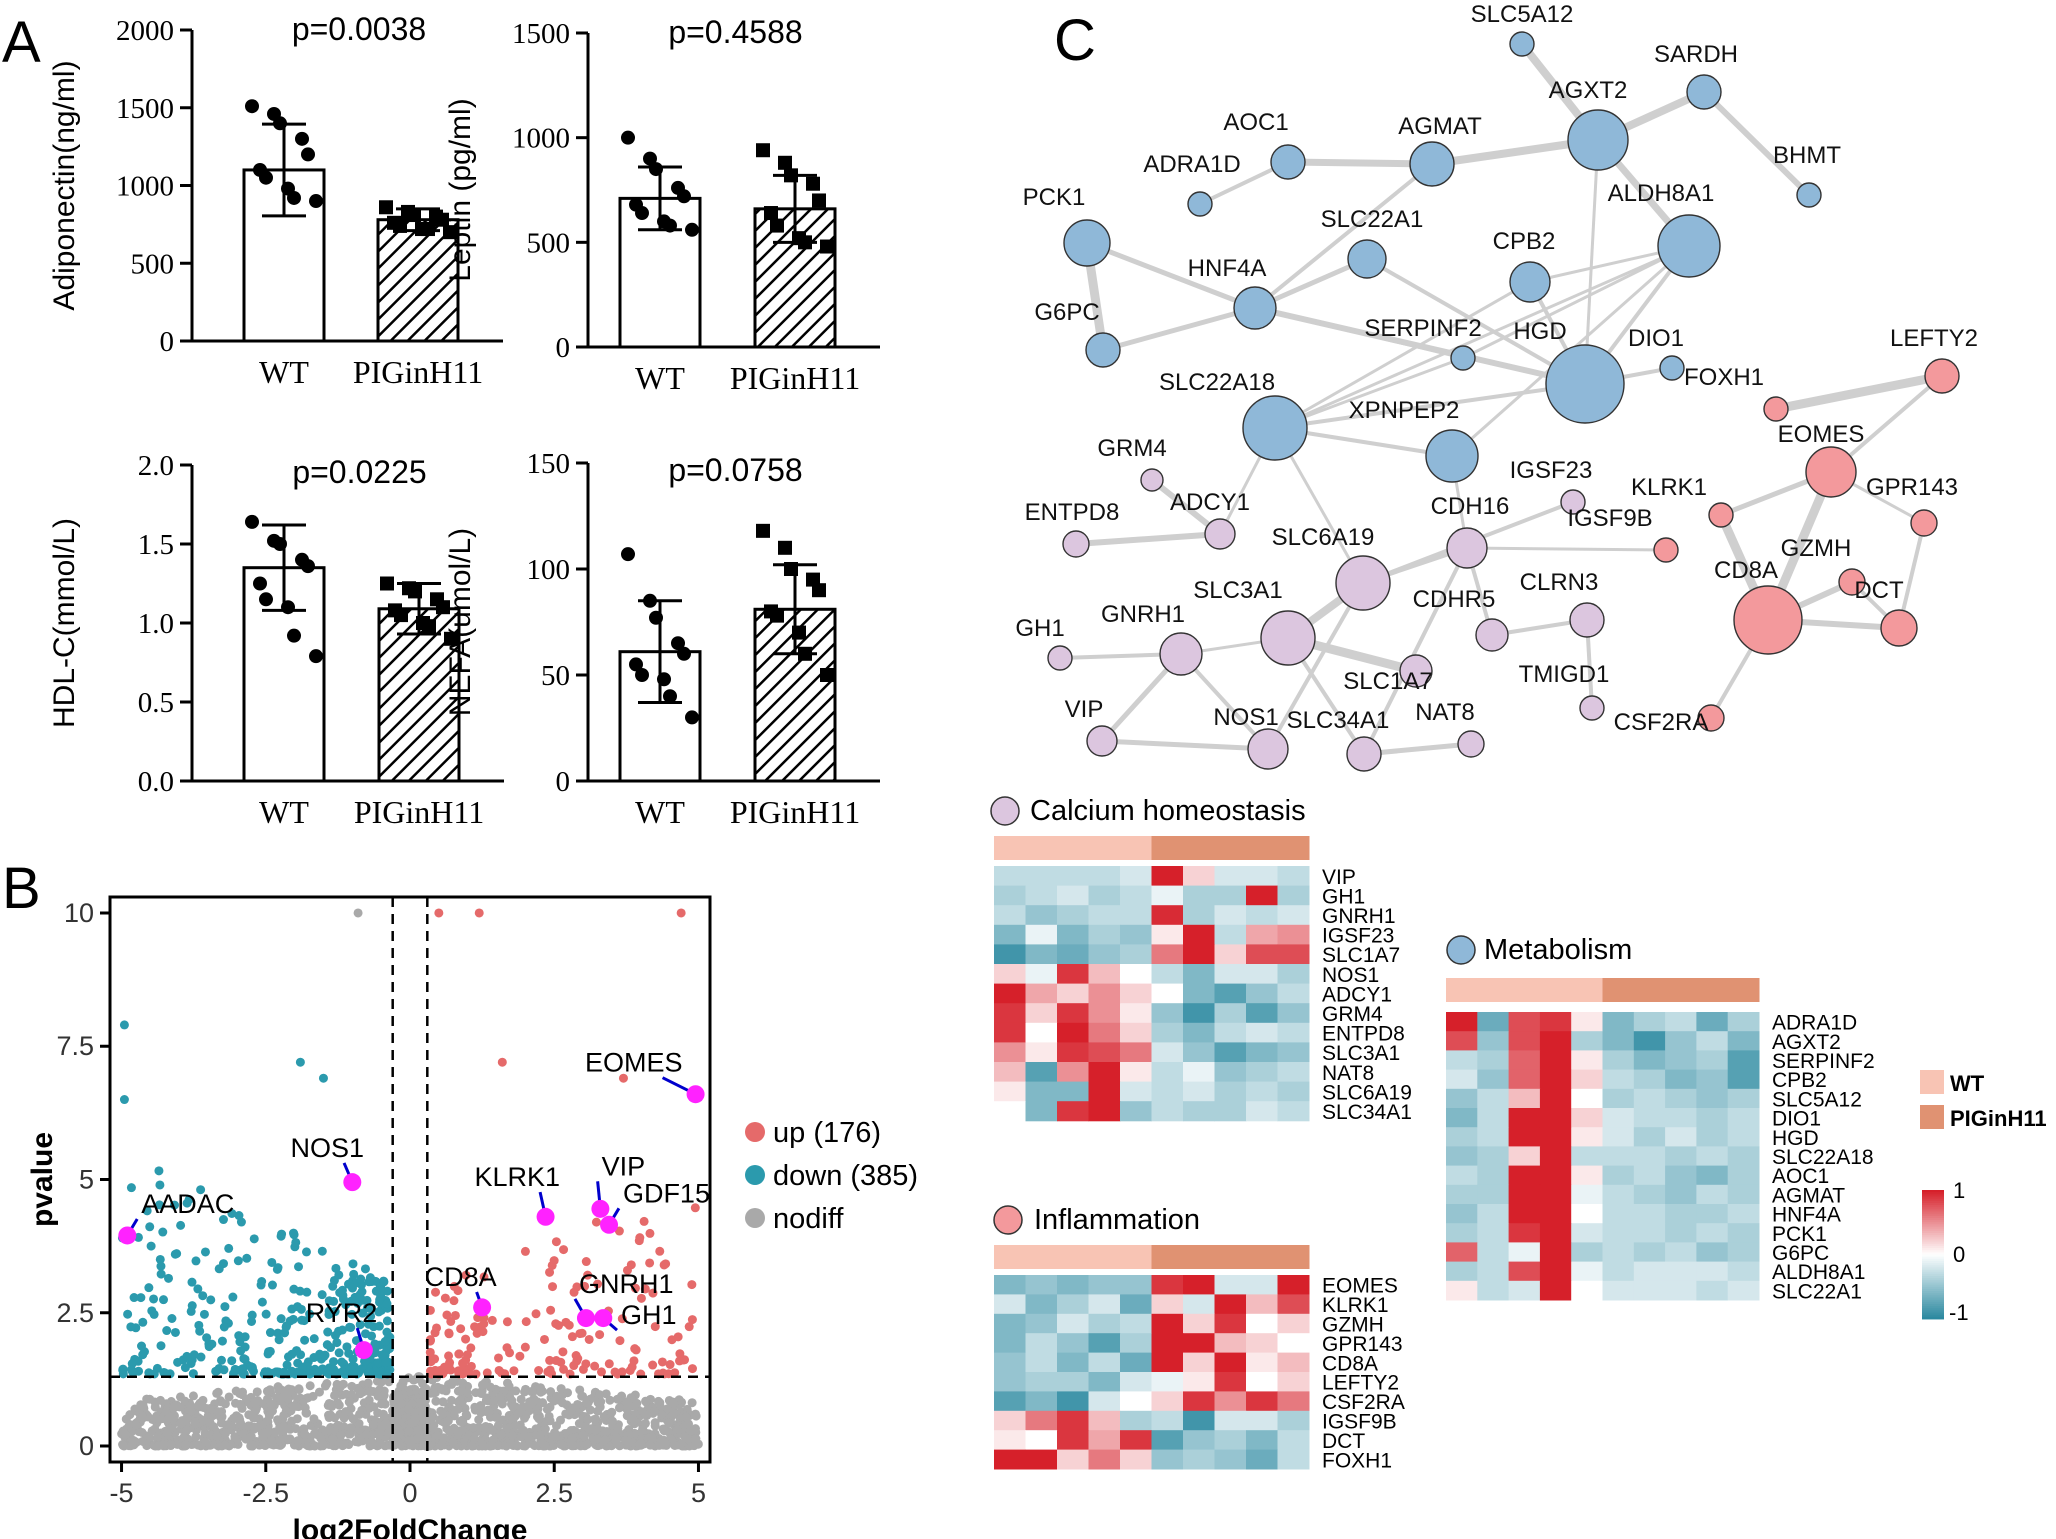 Image resolution: width=2056 pixels, height=1539 pixels. What do you see at coordinates (1117, 1220) in the screenshot?
I see `heatmap-title: Inflammation` at bounding box center [1117, 1220].